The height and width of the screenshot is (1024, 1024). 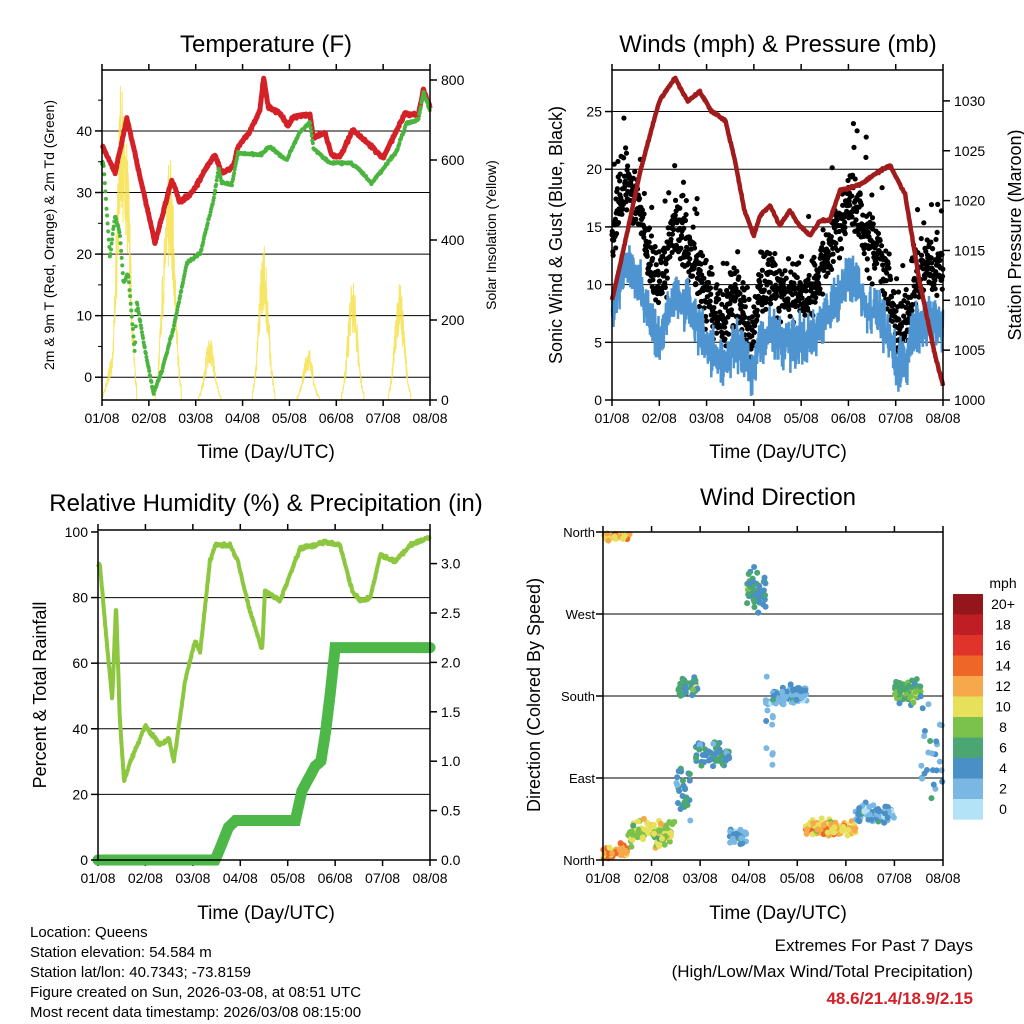 What do you see at coordinates (140, 972) in the screenshot?
I see `latlon-text: Station lat/lon: 40.7343; -73.8159` at bounding box center [140, 972].